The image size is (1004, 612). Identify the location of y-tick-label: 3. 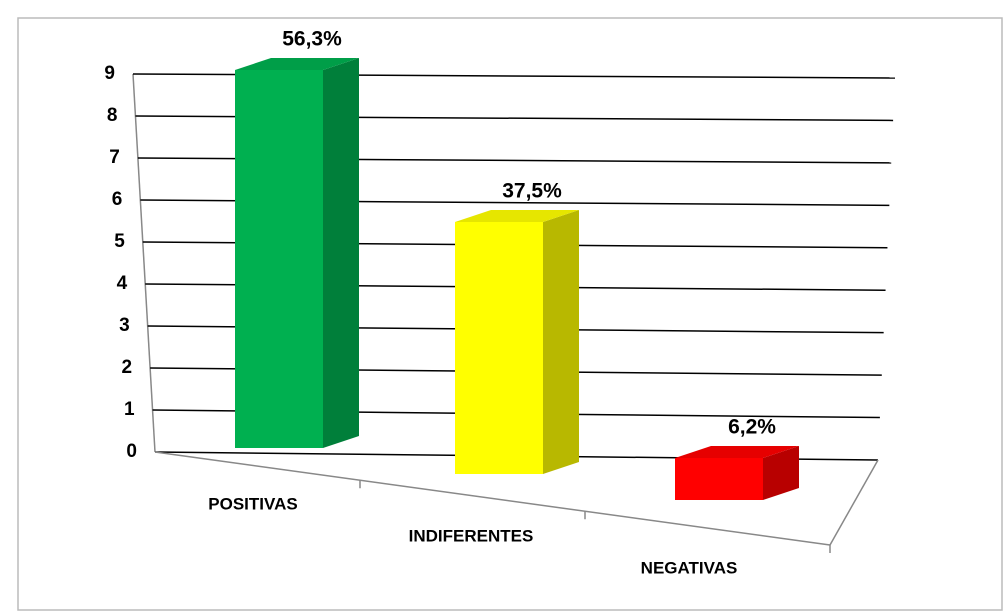
(124, 325).